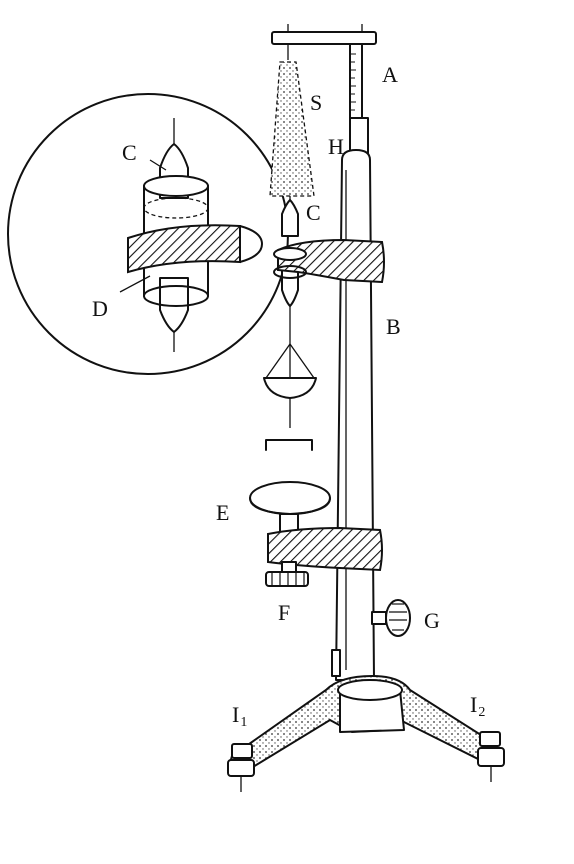 The width and height of the screenshot is (574, 864). What do you see at coordinates (287, 574) in the screenshot?
I see `screw-knob-f` at bounding box center [287, 574].